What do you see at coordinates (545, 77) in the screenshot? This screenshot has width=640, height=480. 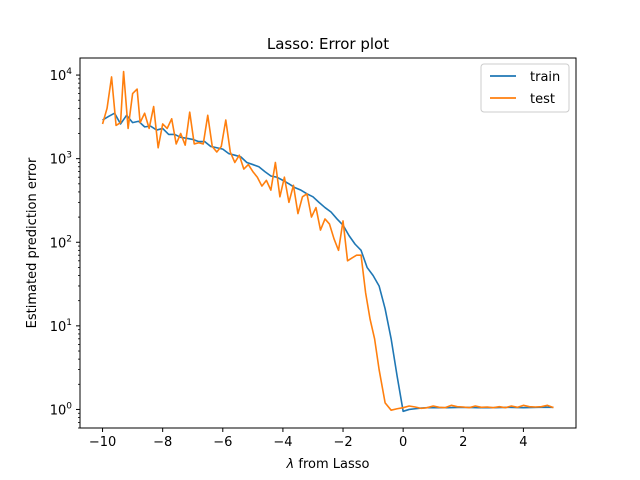 I see `legend-label-train: train` at bounding box center [545, 77].